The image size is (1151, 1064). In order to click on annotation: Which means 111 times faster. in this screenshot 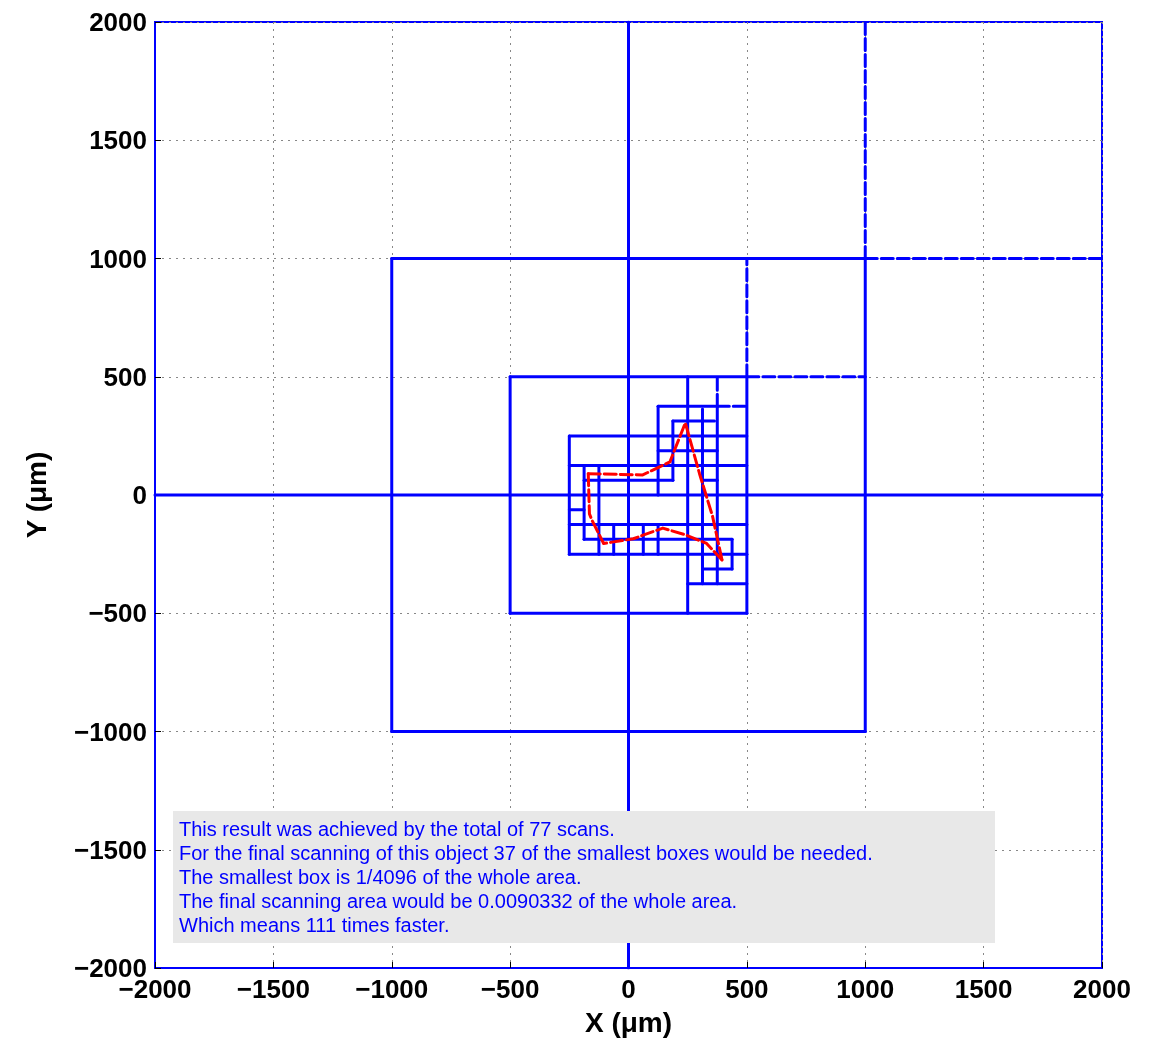, I will do `click(315, 925)`.